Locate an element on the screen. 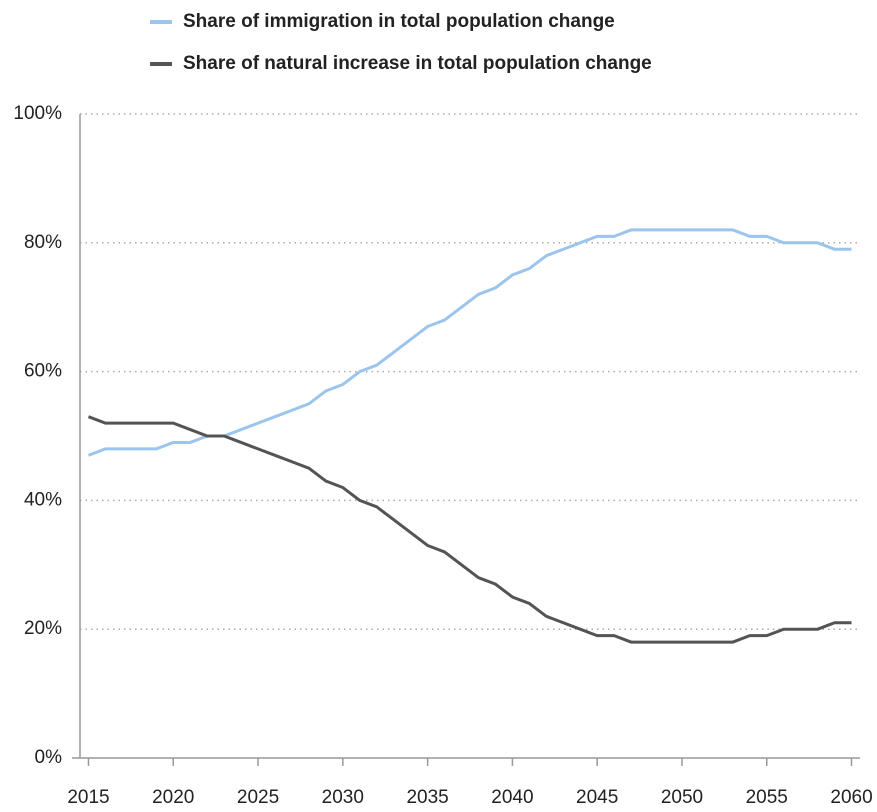 This screenshot has height=812, width=877. y-tick-label: 80% is located at coordinates (43, 242).